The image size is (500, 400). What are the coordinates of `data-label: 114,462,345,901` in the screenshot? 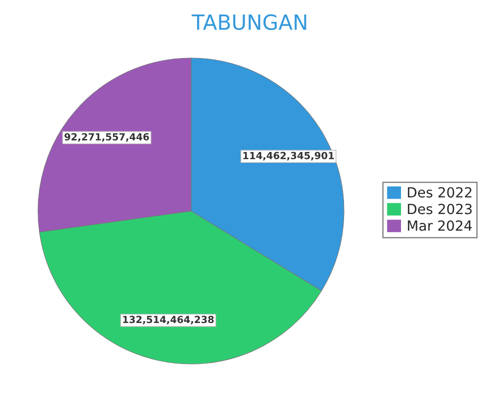 It's located at (288, 156).